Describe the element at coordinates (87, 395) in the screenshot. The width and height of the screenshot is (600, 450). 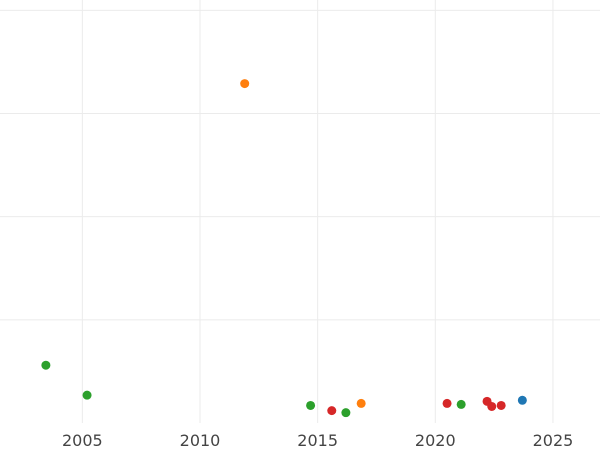
I see `data-point-s0-p1` at that location.